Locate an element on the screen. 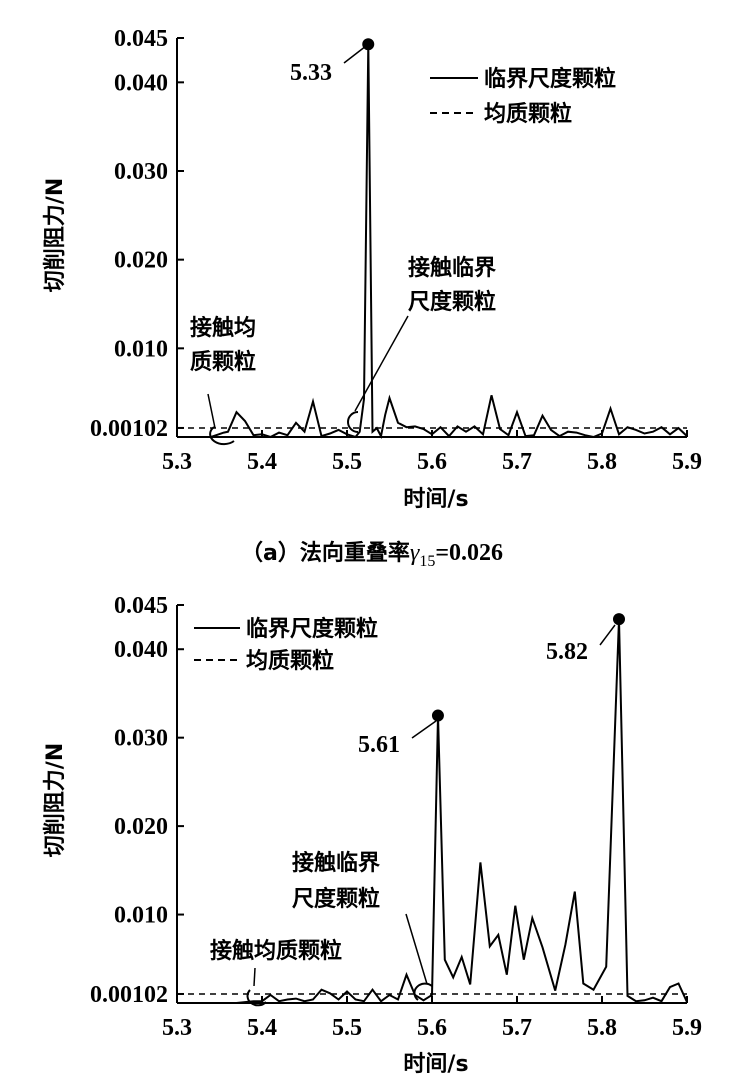 The width and height of the screenshot is (744, 1087). panel-b-x-axis-label: 时间/s is located at coordinates (435, 1064).